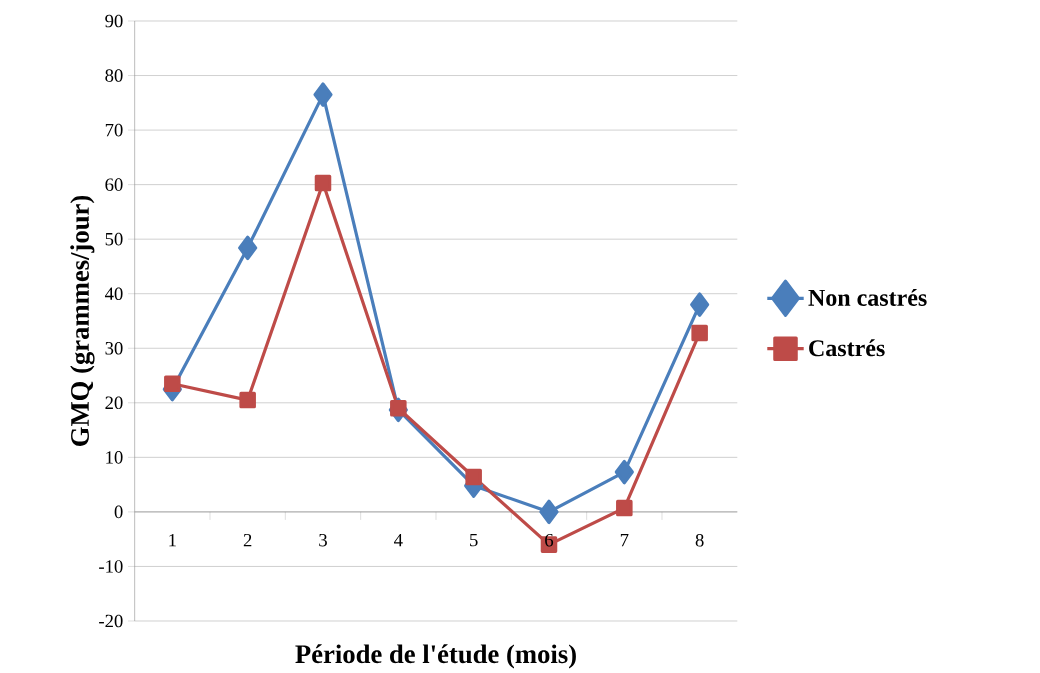  I want to click on x-tick-label: 1, so click(172, 540).